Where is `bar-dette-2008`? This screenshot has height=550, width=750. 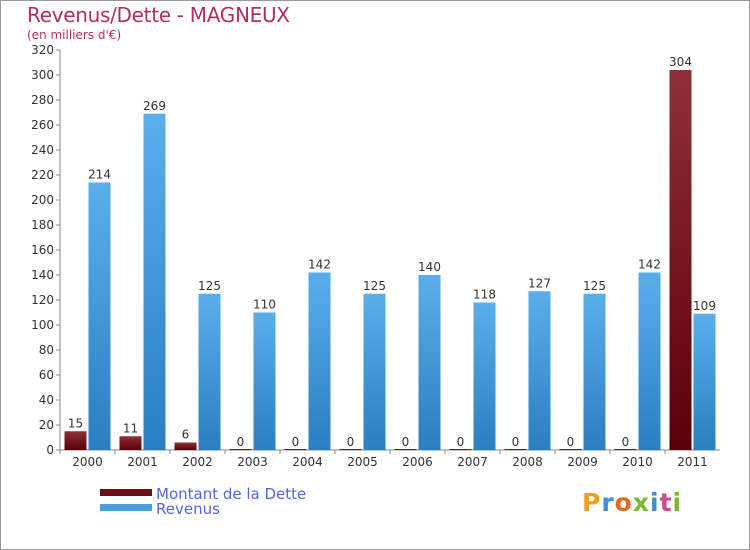
bar-dette-2008 is located at coordinates (515, 449).